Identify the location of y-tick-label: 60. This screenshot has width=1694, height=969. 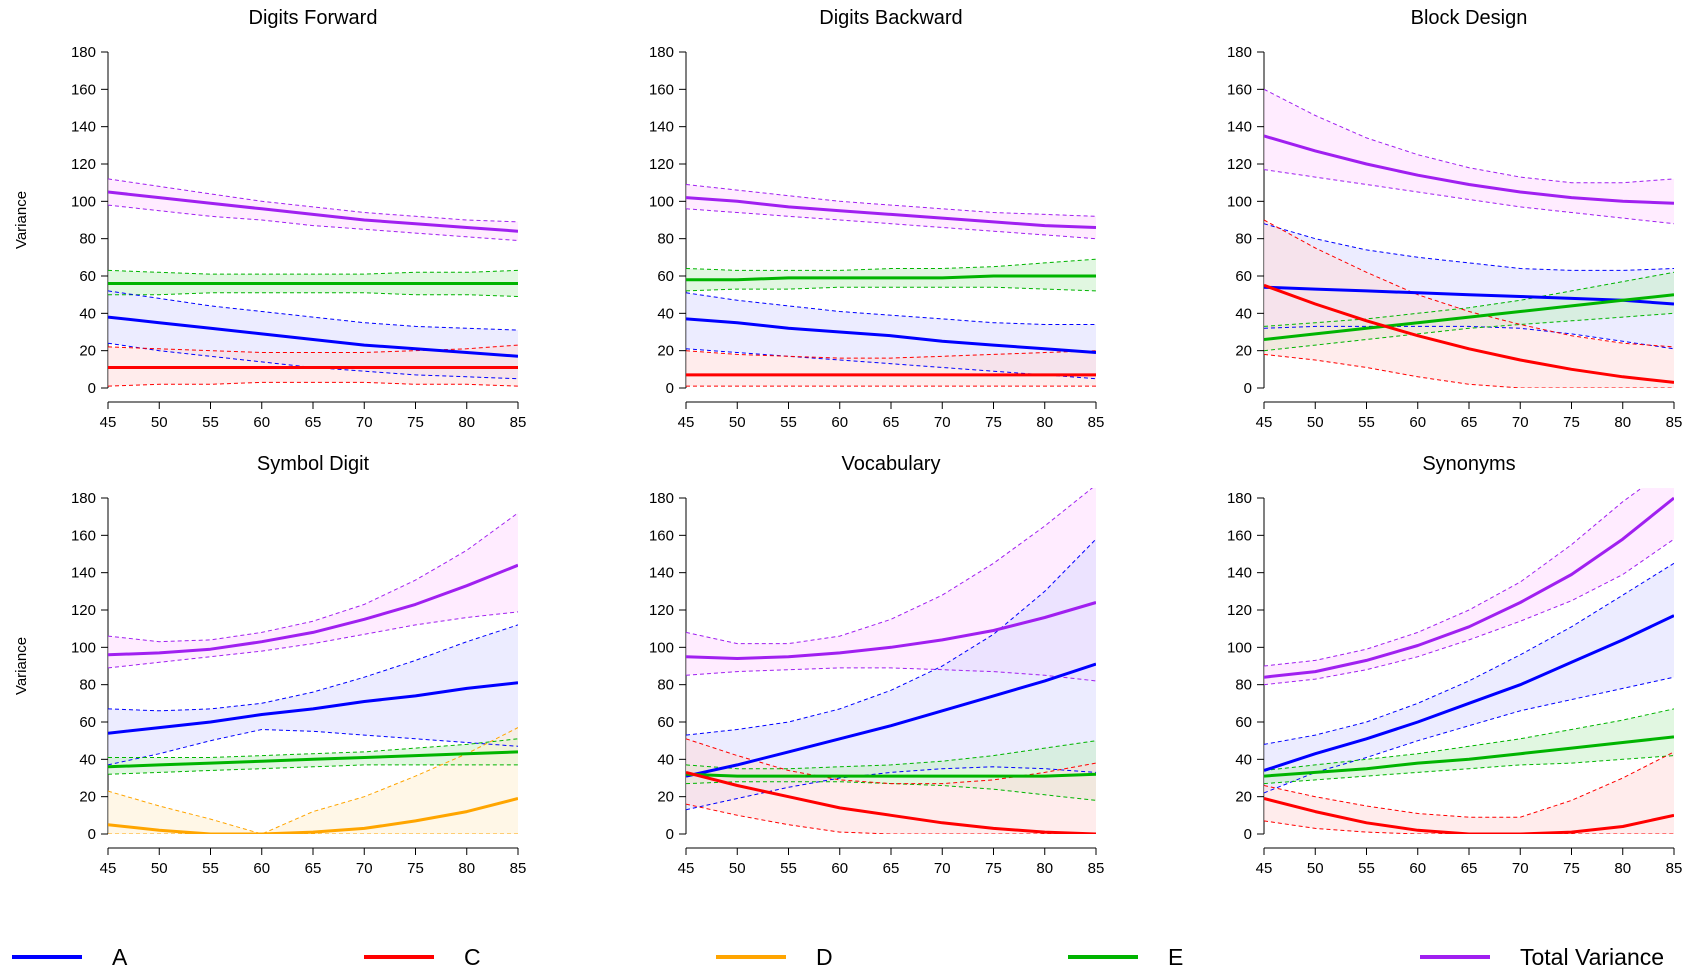
(87, 722).